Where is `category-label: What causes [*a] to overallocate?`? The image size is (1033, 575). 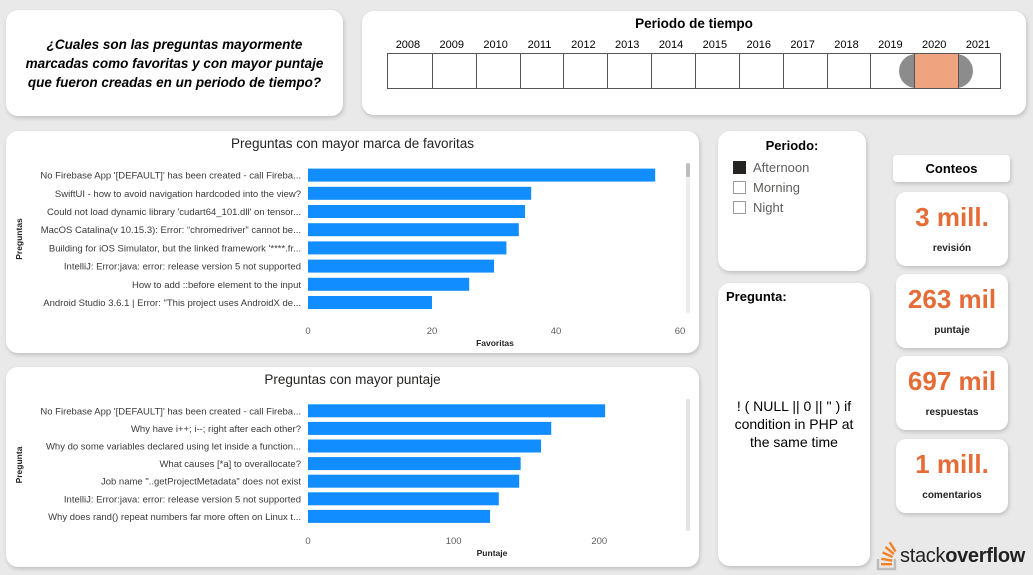
category-label: What causes [*a] to overallocate? is located at coordinates (230, 464).